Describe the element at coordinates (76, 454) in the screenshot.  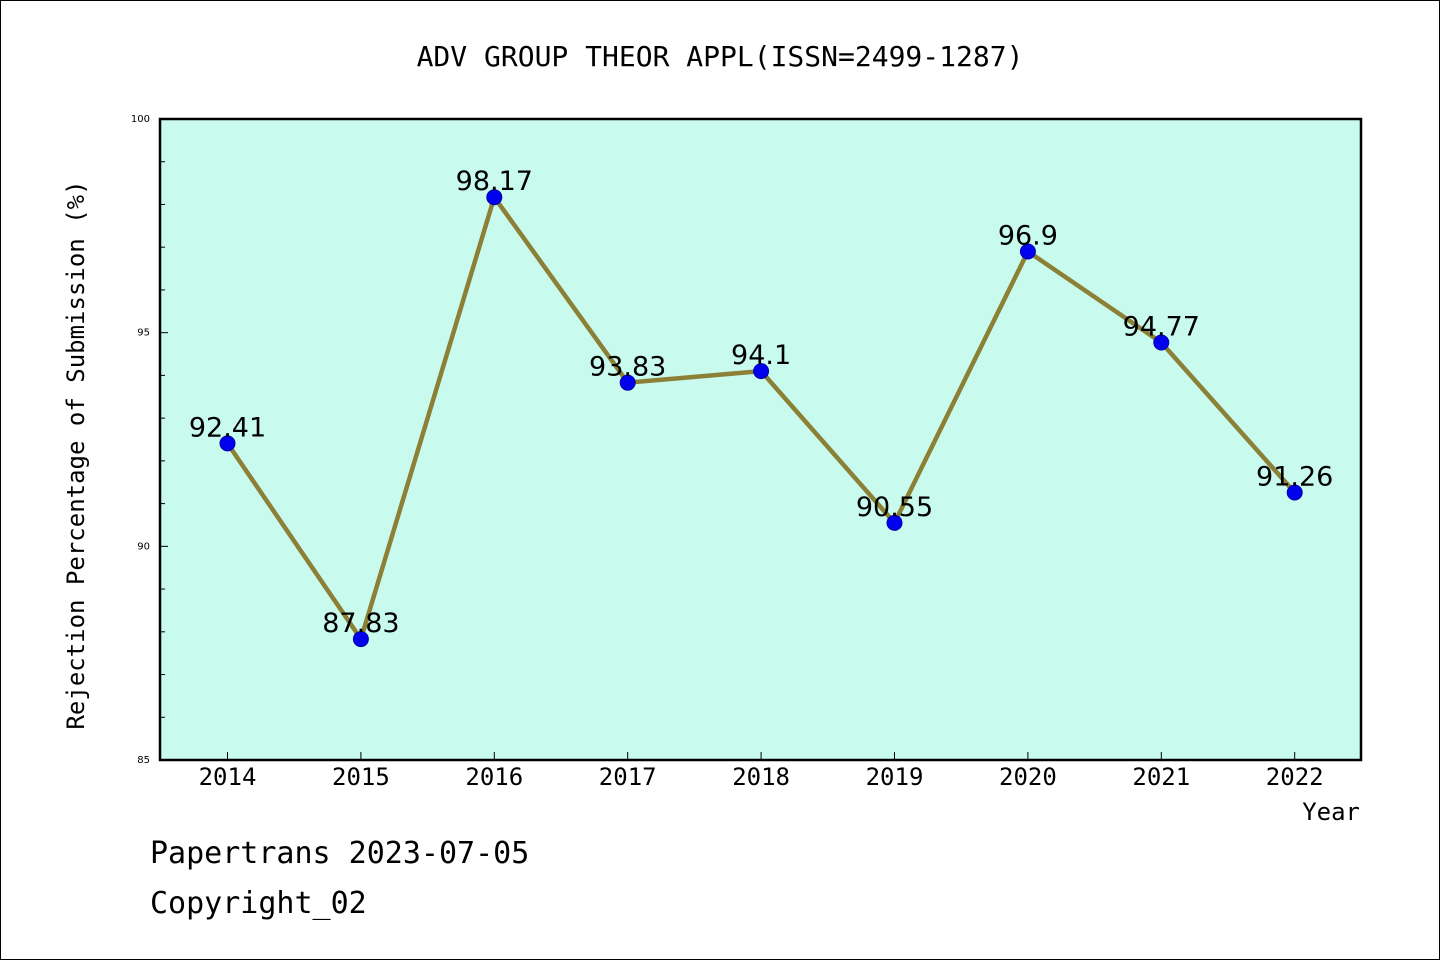
I see `y-axis-label: Rejection Percentage of Submission (%)` at that location.